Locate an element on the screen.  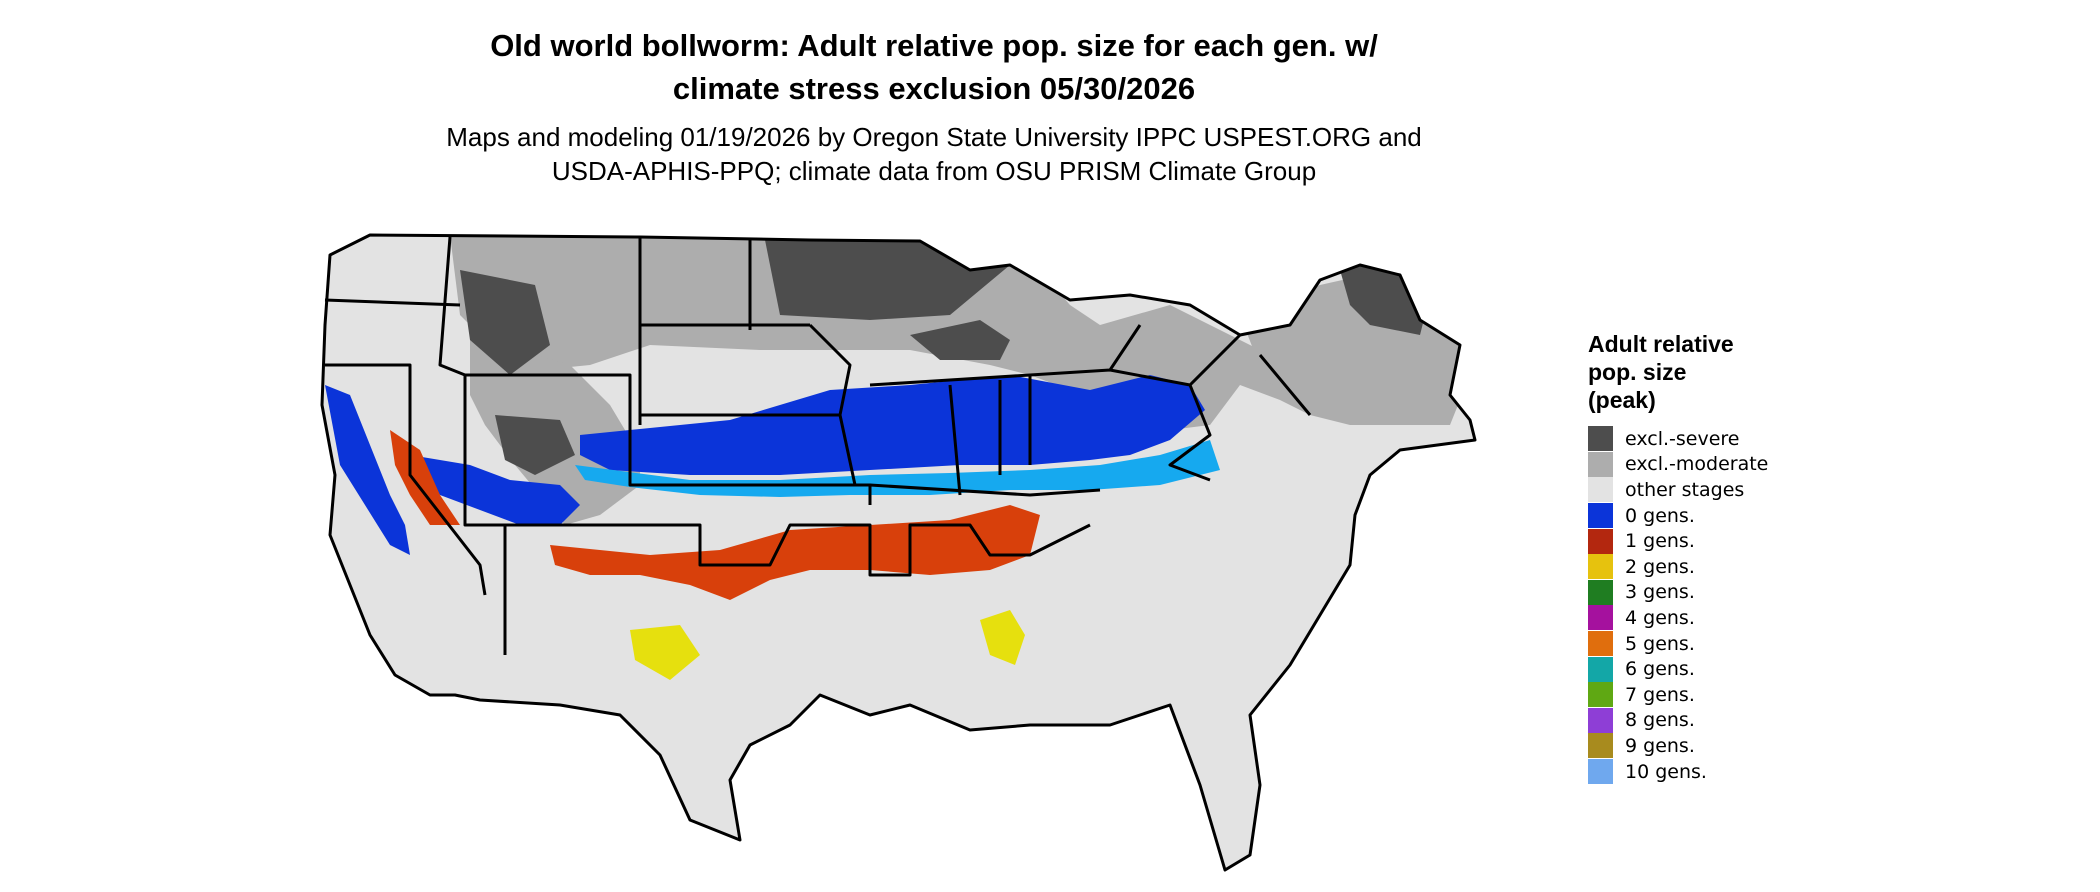
zone-excl-severe-minnesota is located at coordinates (887, 280).